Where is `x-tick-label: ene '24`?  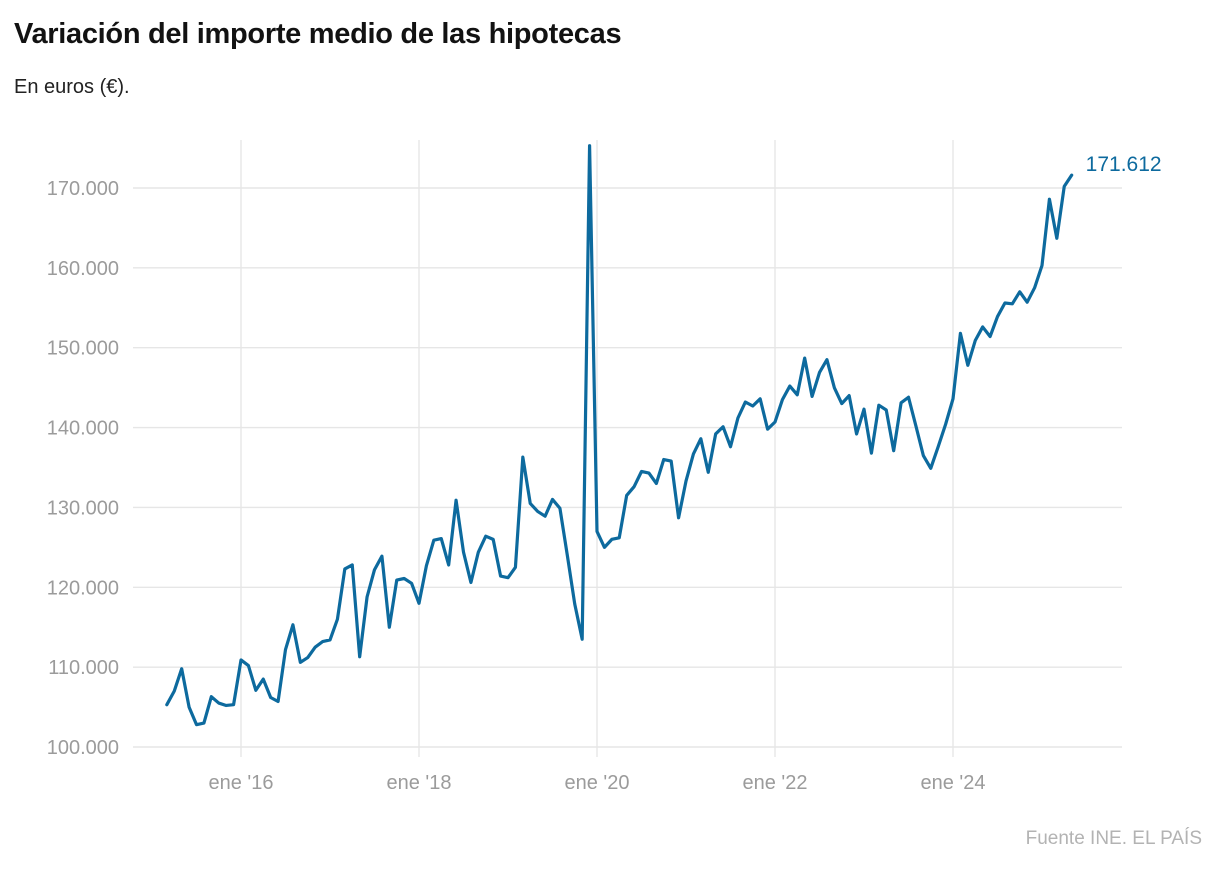
x-tick-label: ene '24 is located at coordinates (953, 783).